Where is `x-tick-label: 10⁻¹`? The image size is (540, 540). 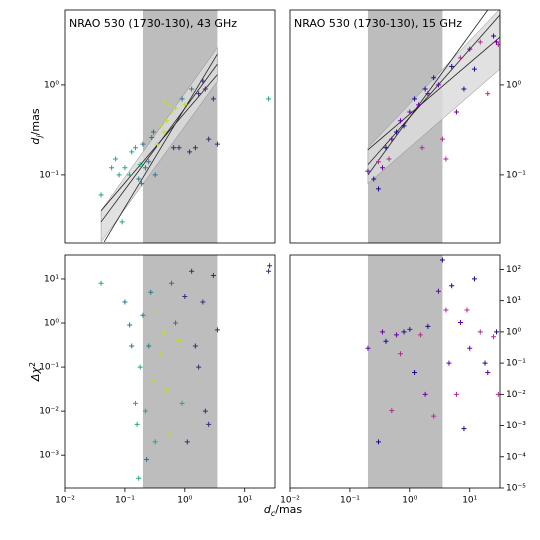
x-tick-label: 10⁻¹ is located at coordinates (125, 501).